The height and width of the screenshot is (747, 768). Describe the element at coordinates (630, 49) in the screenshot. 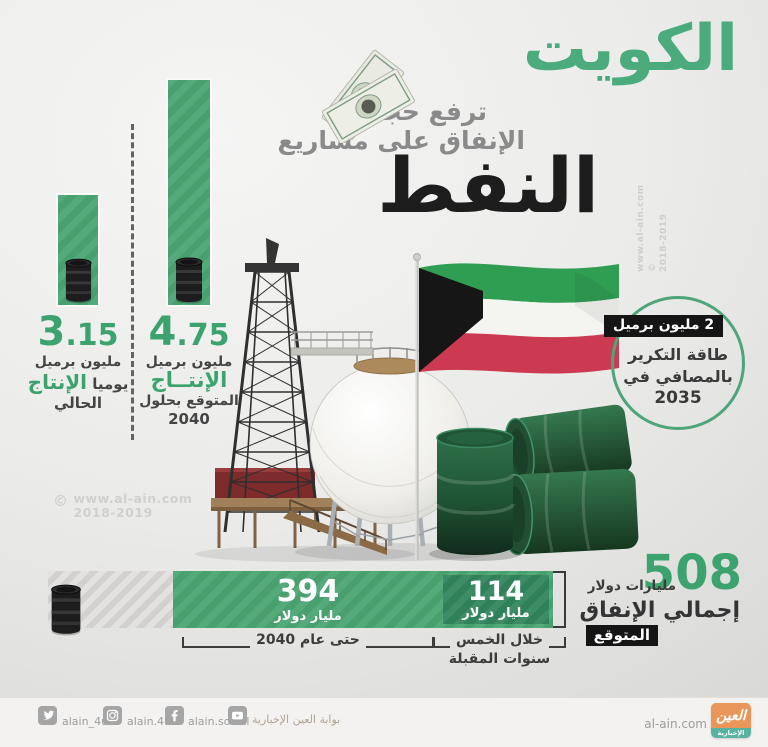

I see `title-country: الكويت` at that location.